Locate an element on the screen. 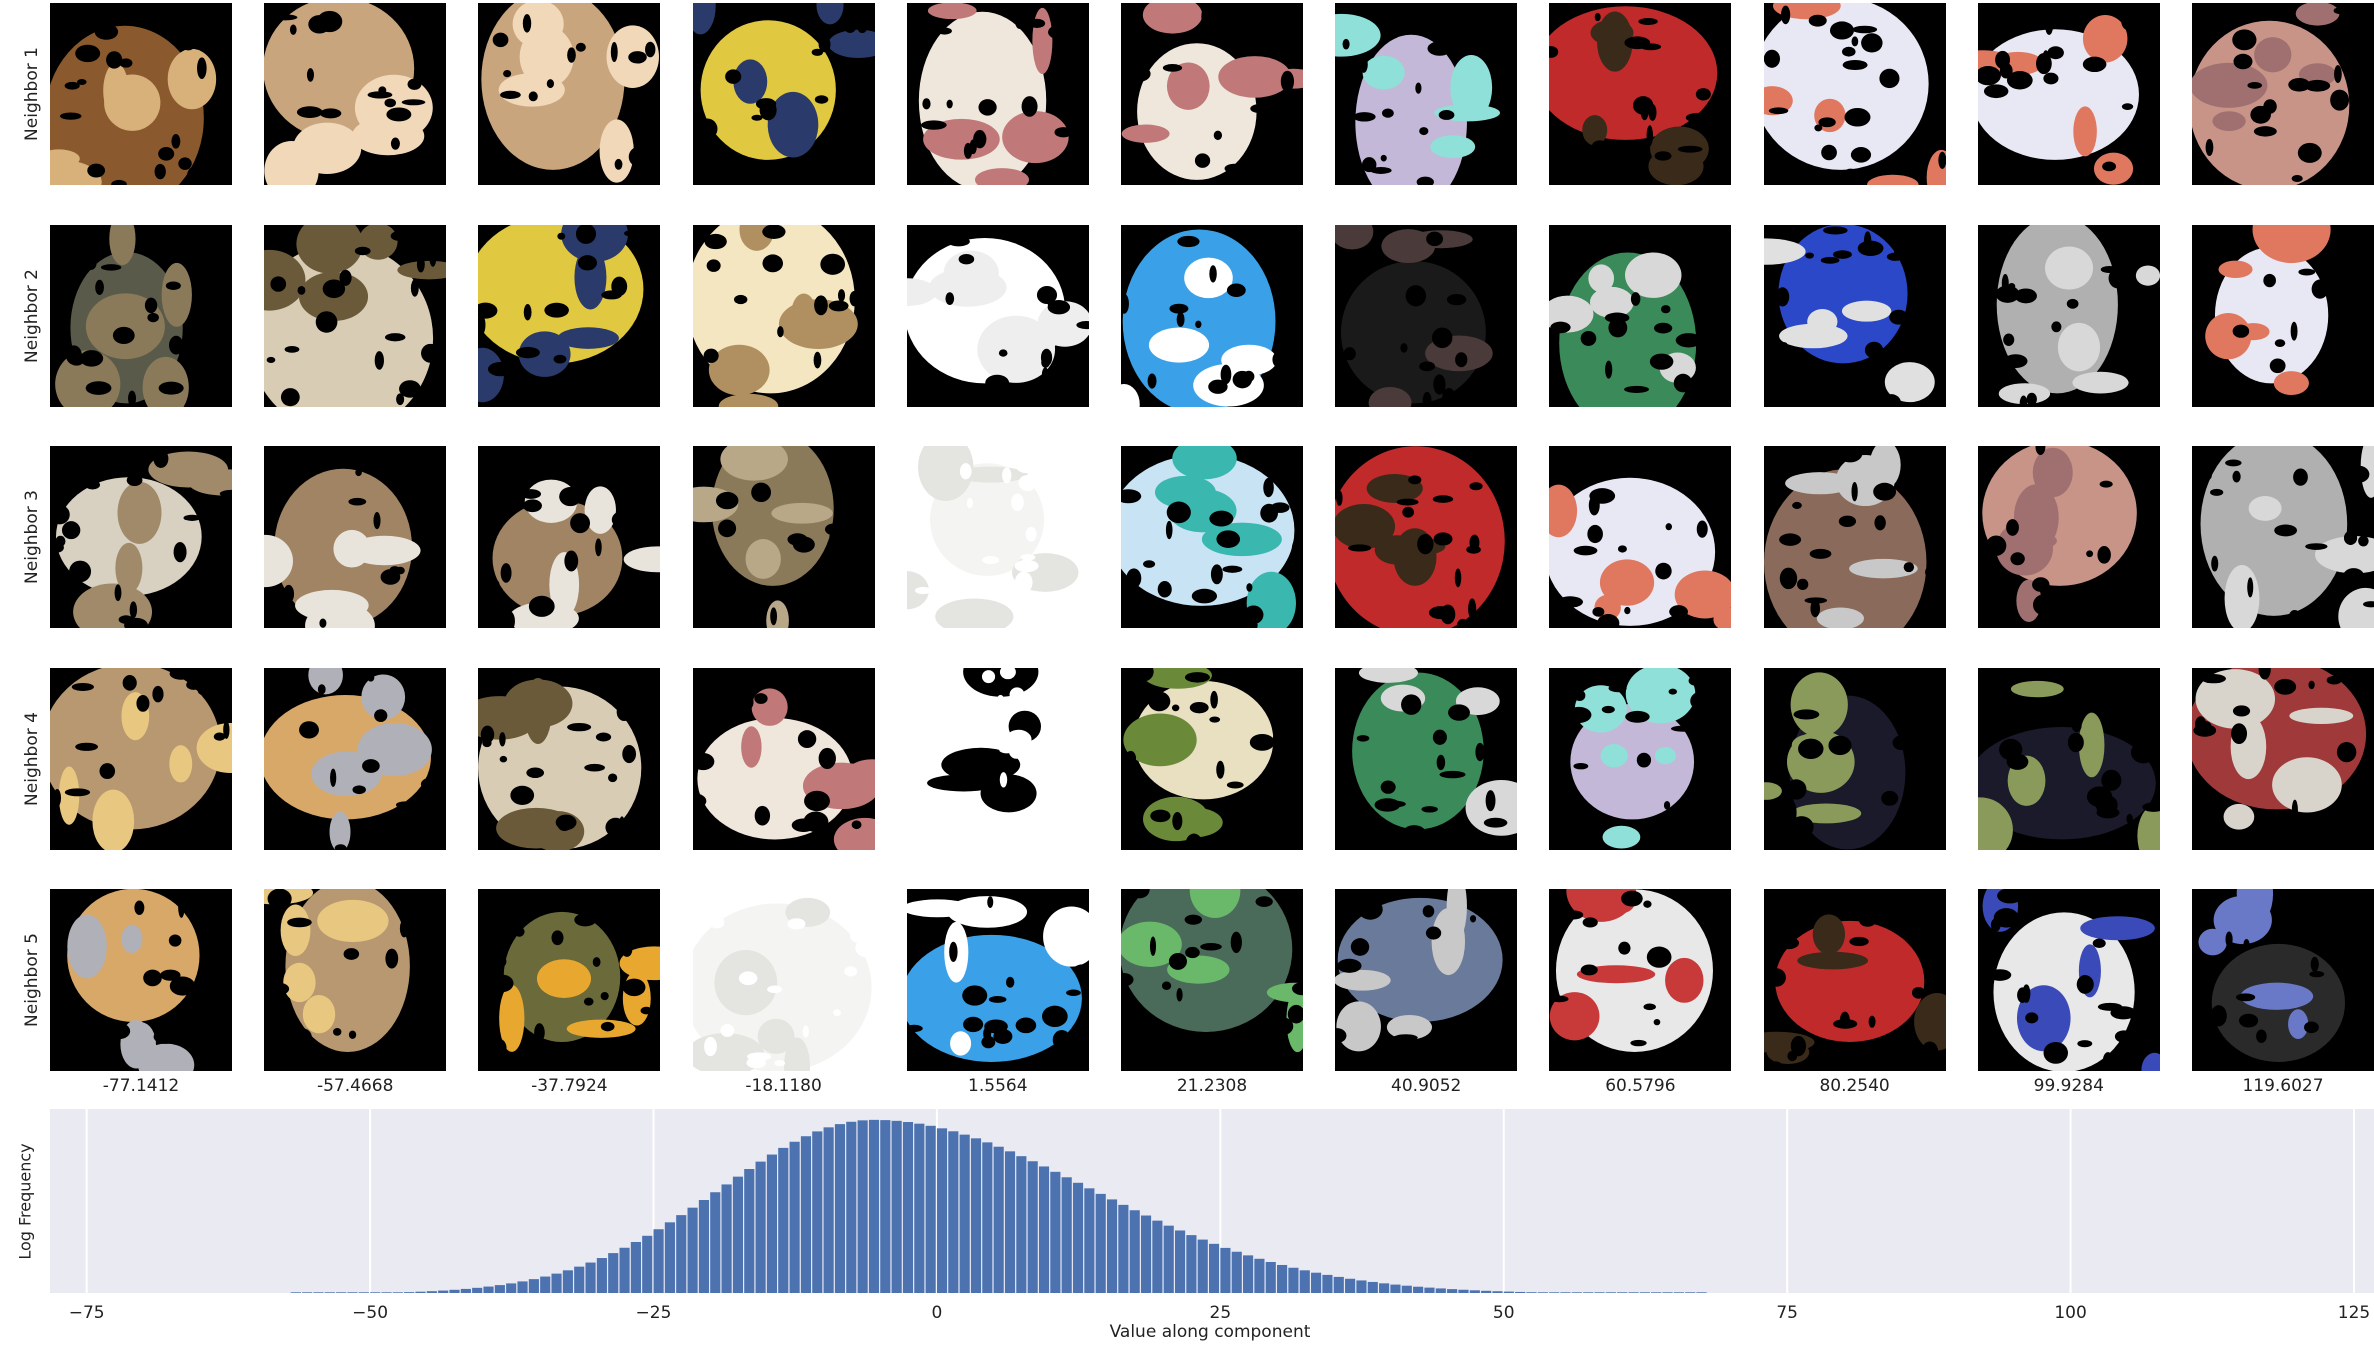  column-value-label: -18.1180 is located at coordinates (783, 1086).